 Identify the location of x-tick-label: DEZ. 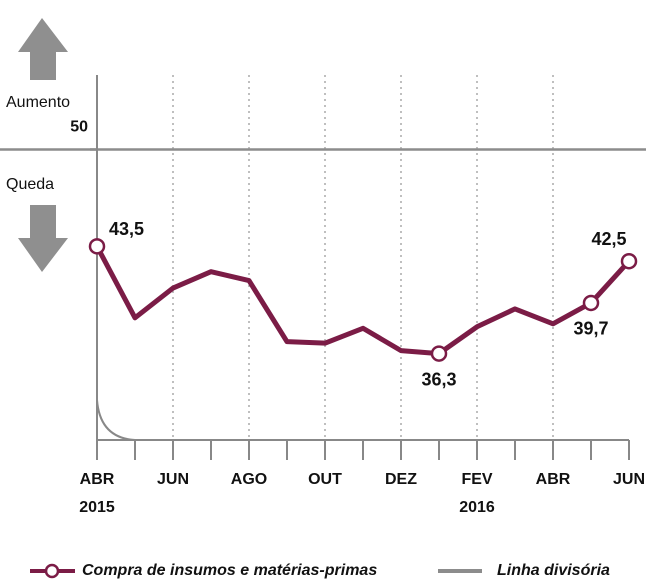
(401, 479).